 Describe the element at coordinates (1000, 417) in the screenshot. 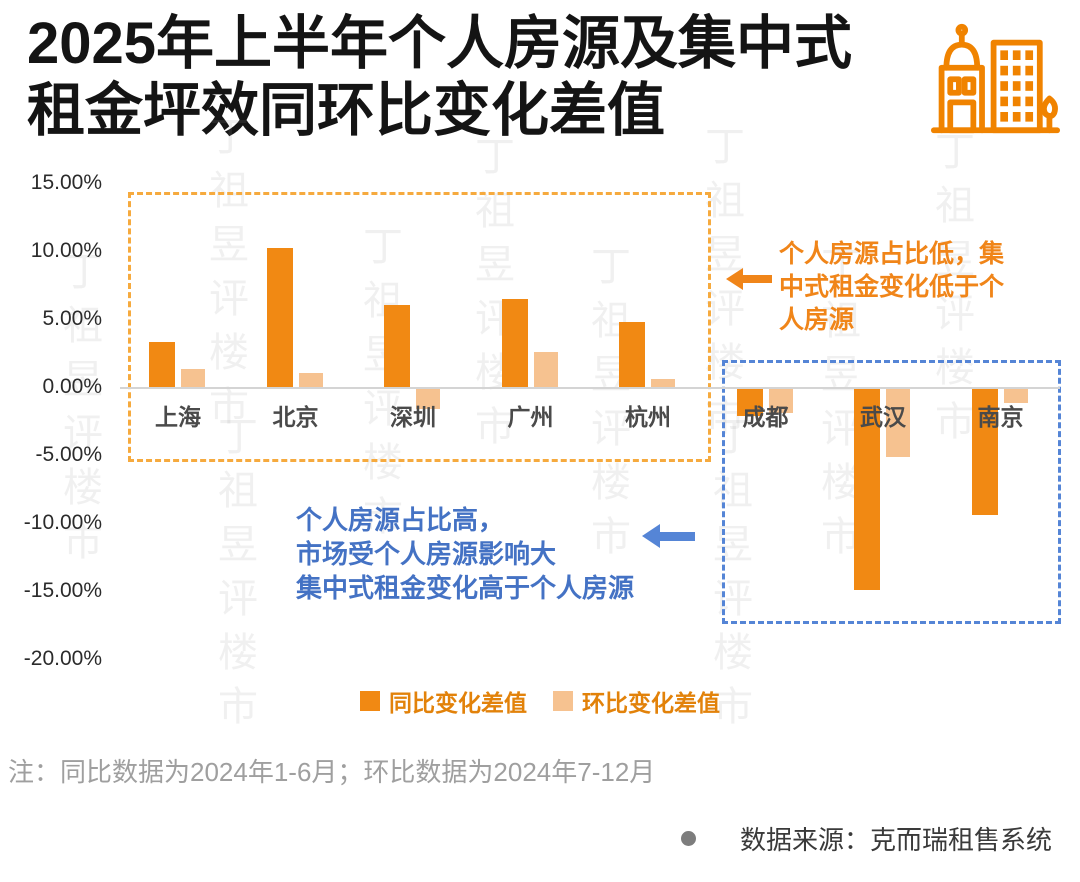

I see `x-axis-label-南京: 南京` at that location.